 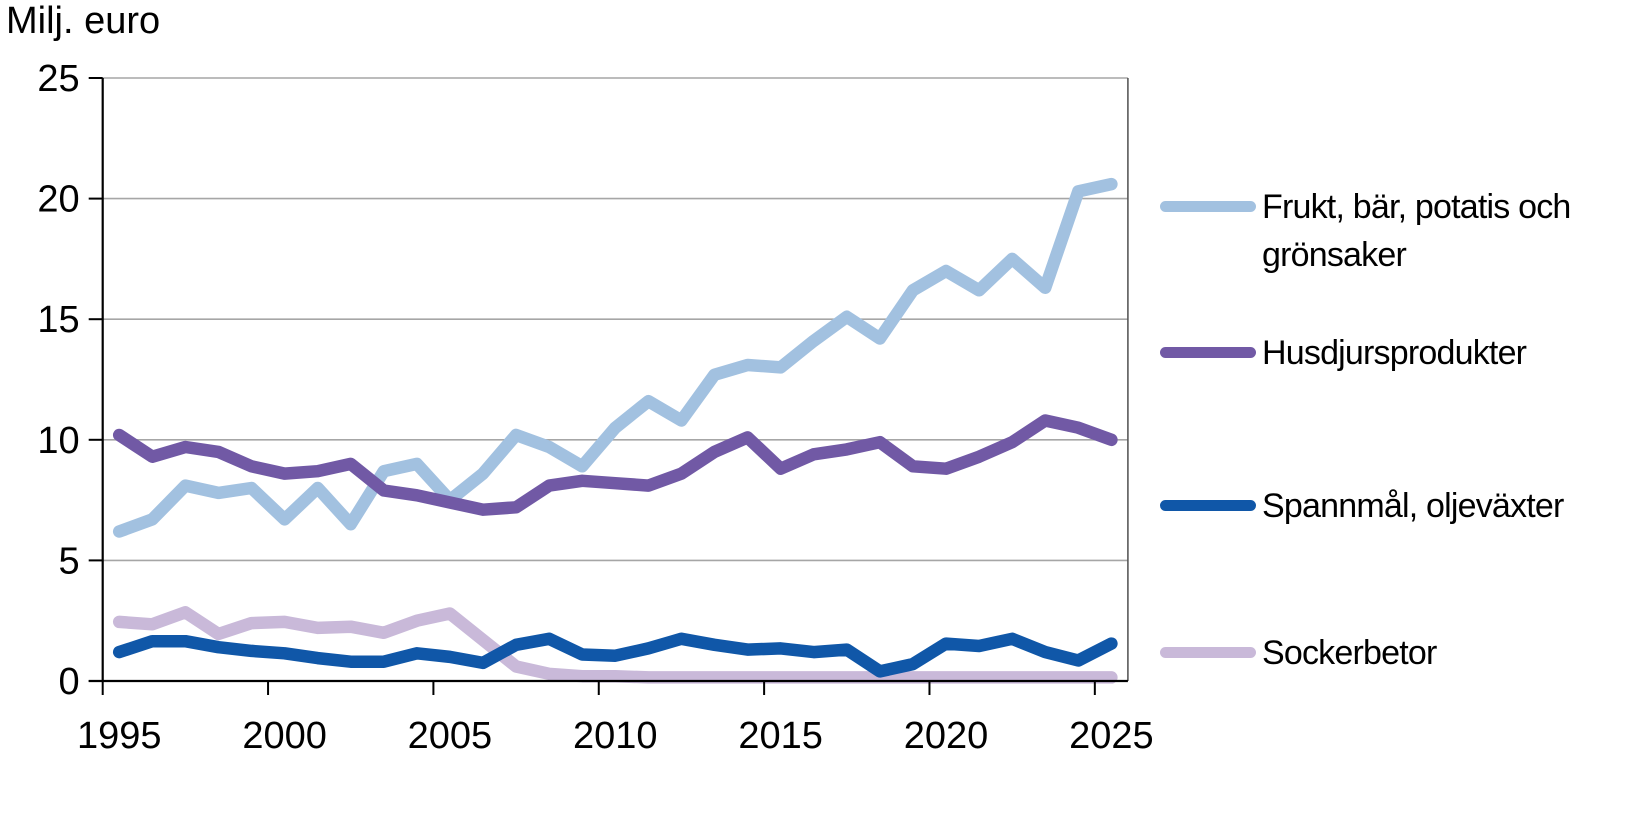 What do you see at coordinates (58, 441) in the screenshot?
I see `y-tick-label: 10` at bounding box center [58, 441].